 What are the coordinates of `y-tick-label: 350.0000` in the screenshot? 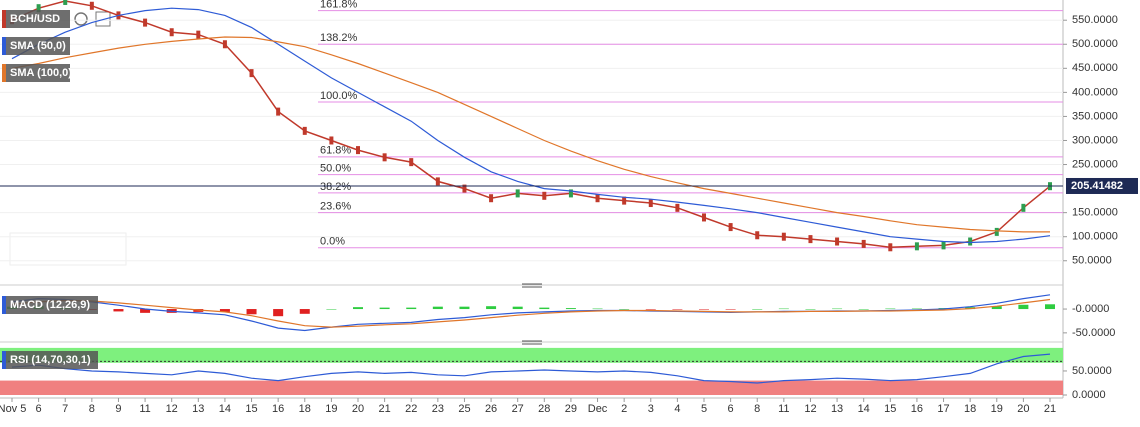 It's located at (1095, 116).